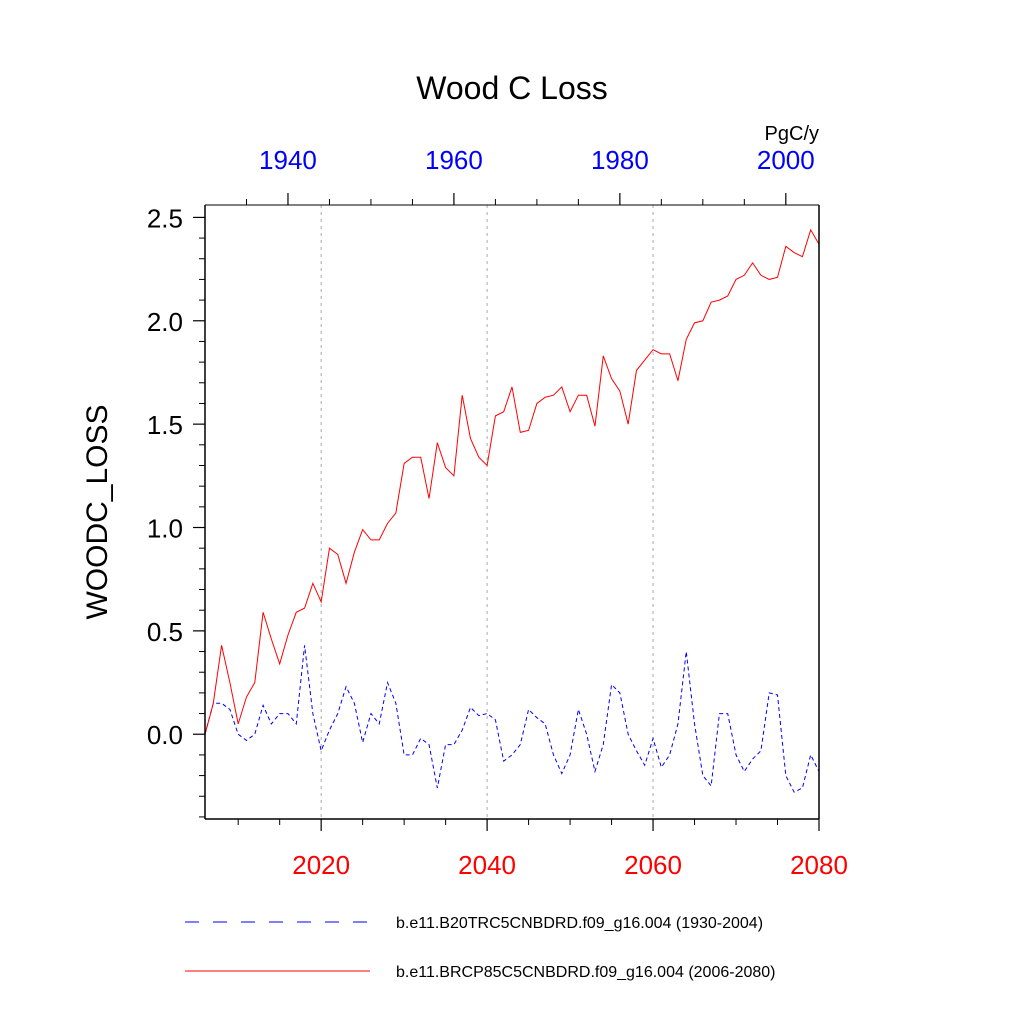 Image resolution: width=1024 pixels, height=1024 pixels. What do you see at coordinates (512, 719) in the screenshot?
I see `series-line-historical` at bounding box center [512, 719].